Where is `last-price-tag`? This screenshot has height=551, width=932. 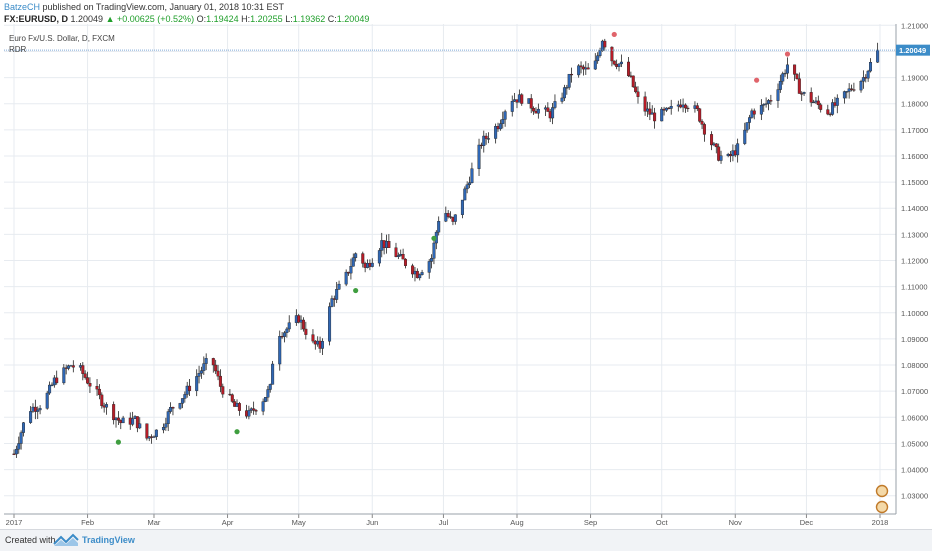
last-price-tag is located at coordinates (913, 50).